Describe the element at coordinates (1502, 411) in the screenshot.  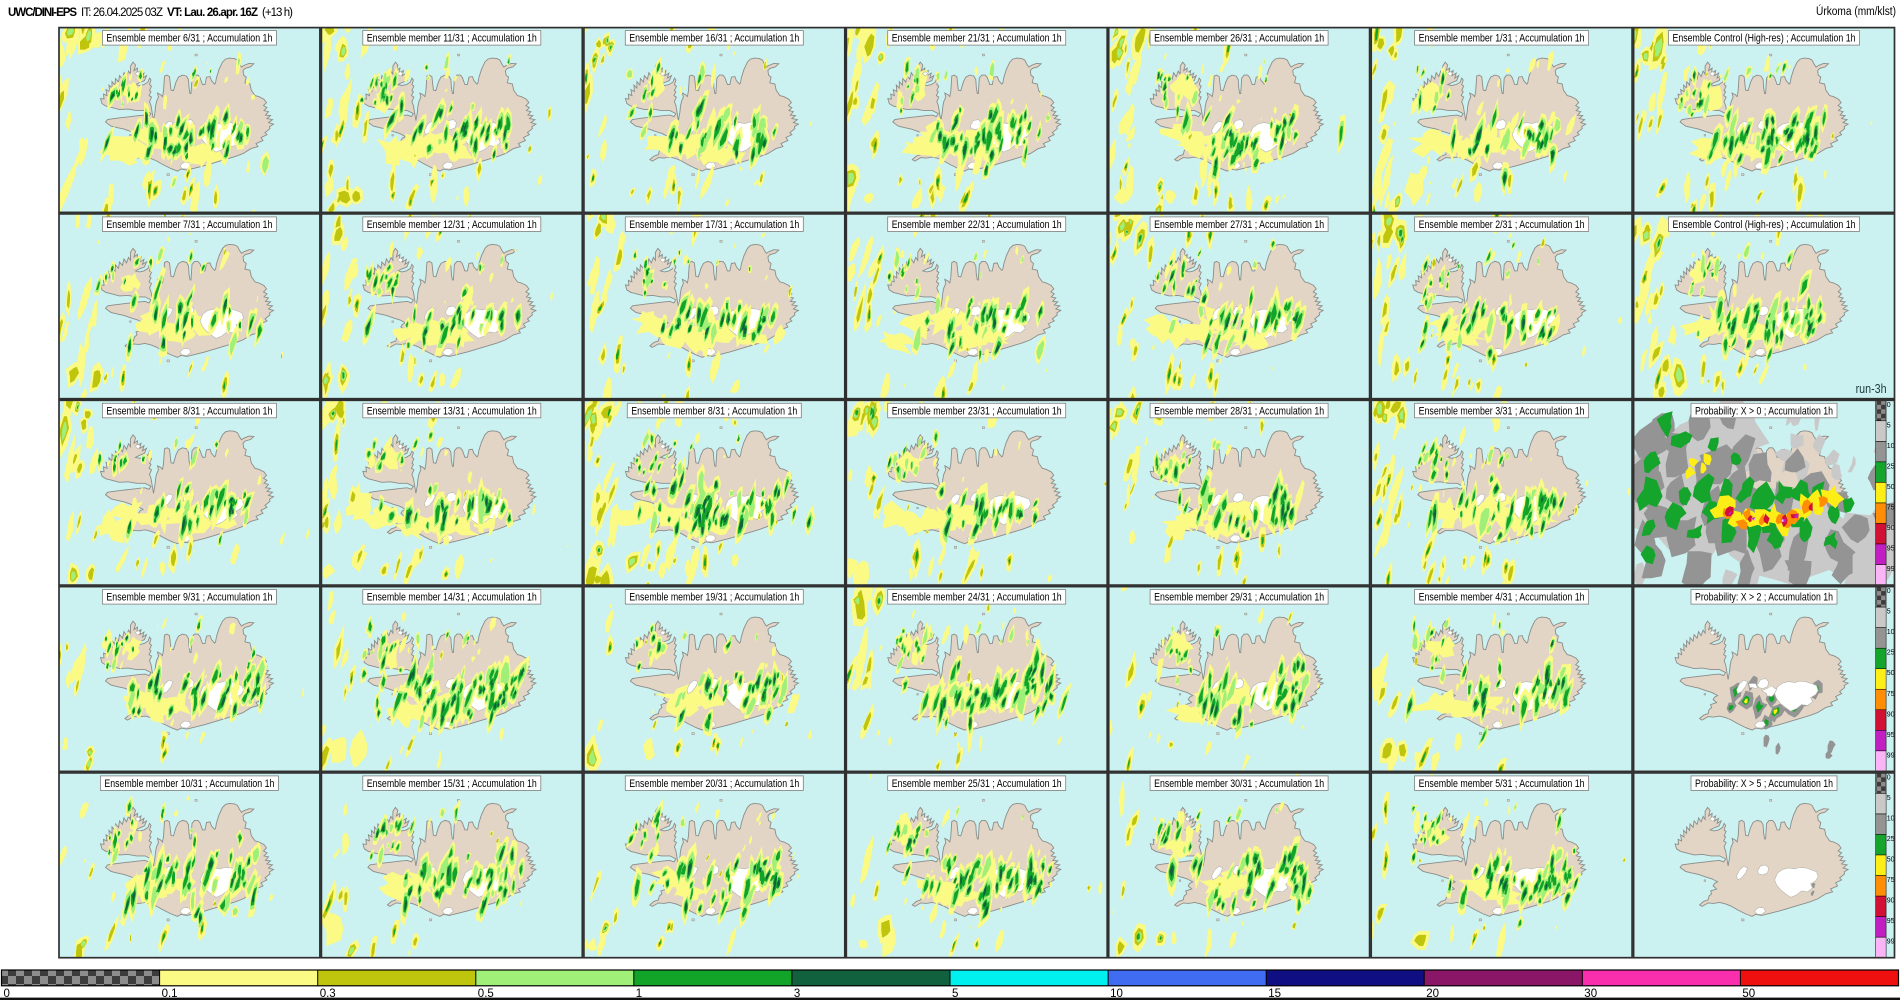
I see `svg-text:Ensemble member 3/31 ; Accumul: Ensemble member 3/31 ; Accumulation 1h` at that location.